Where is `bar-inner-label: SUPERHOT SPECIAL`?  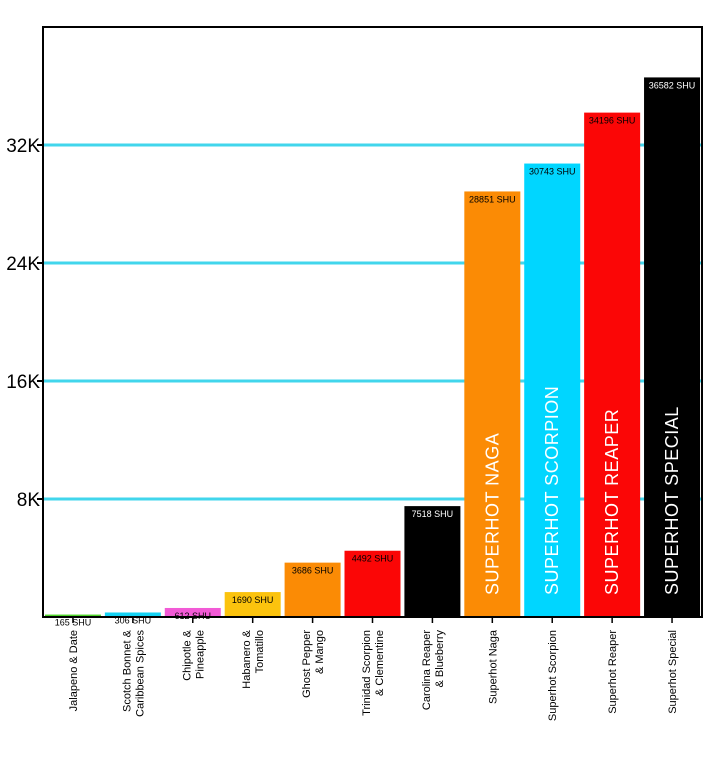
bar-inner-label: SUPERHOT SPECIAL is located at coordinates (672, 500).